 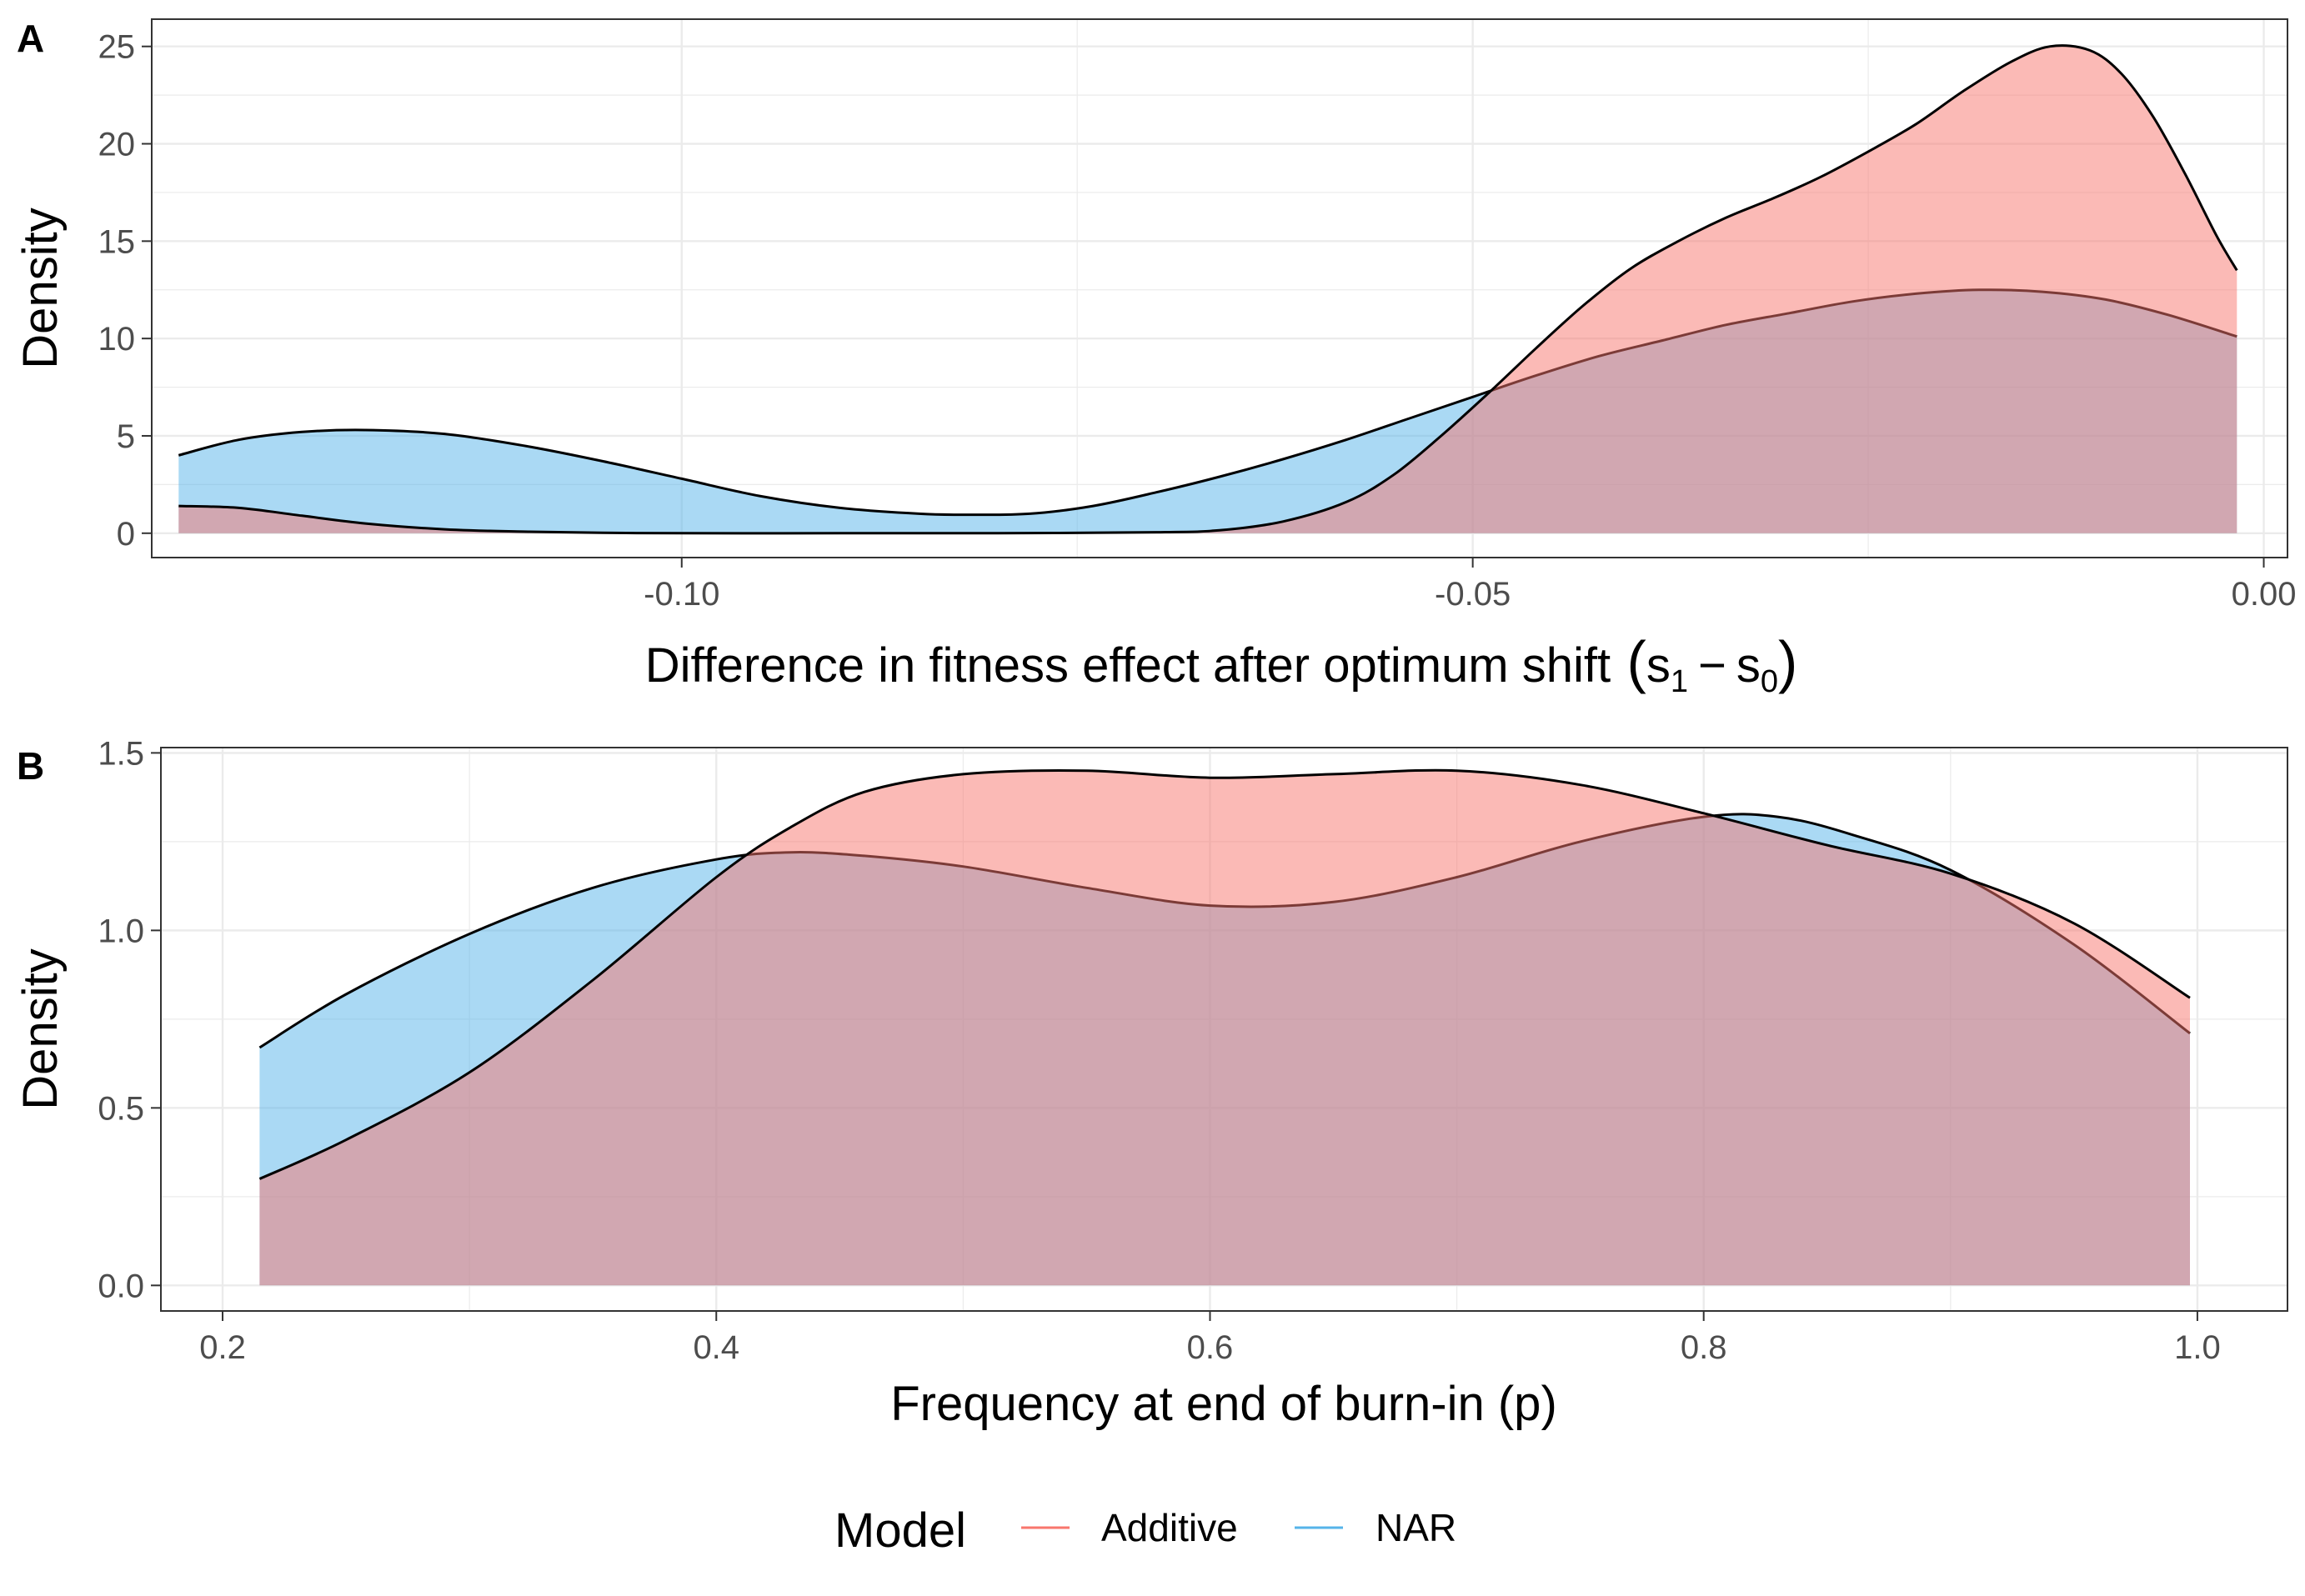 I want to click on panel-b-y-tick-label: 0.0, so click(x=121, y=1286).